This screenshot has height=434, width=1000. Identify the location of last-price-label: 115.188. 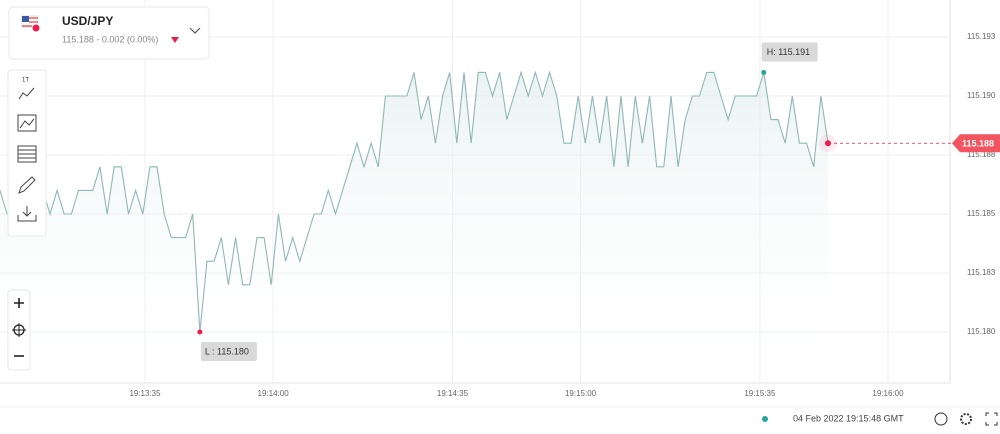
(978, 144).